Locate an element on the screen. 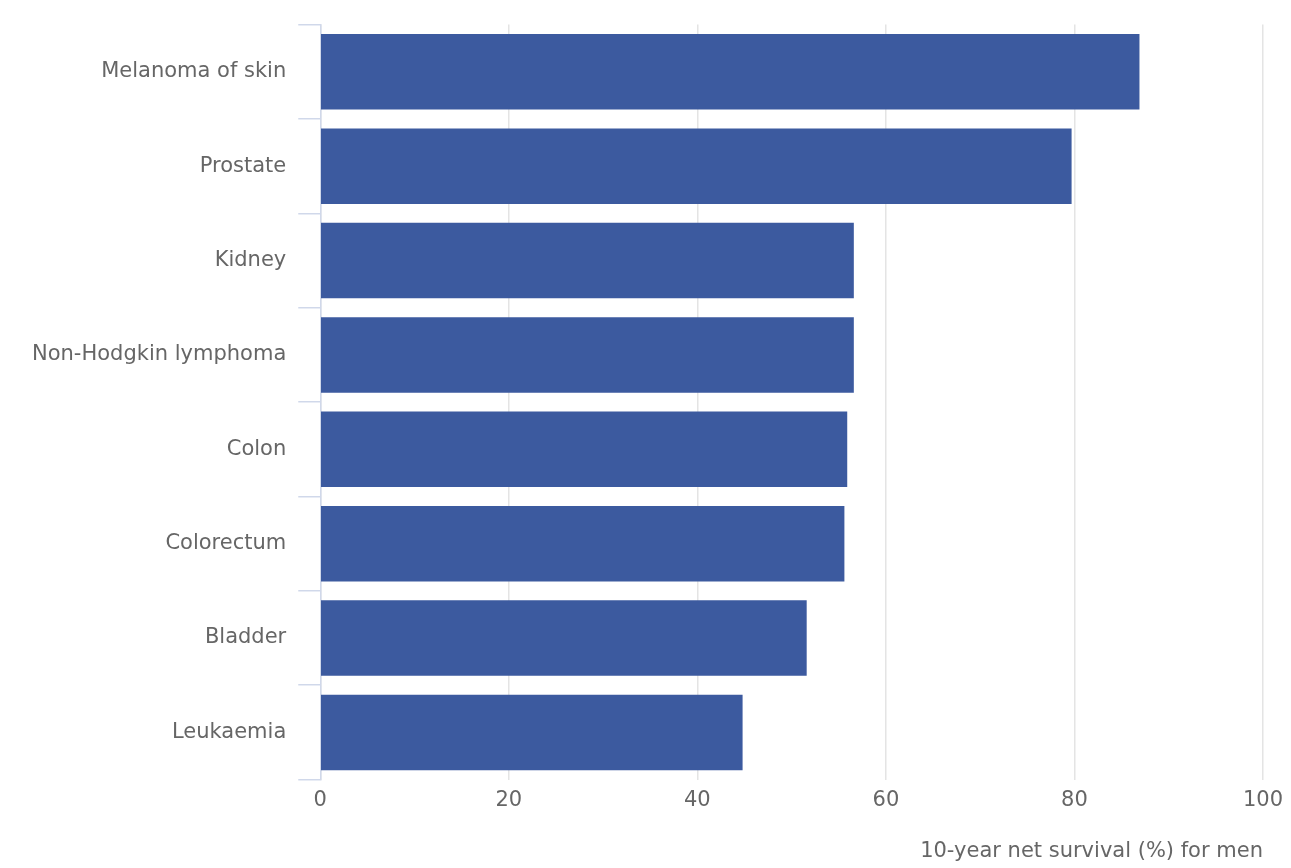 The height and width of the screenshot is (868, 1291). y-tick-label: Prostate is located at coordinates (243, 164).